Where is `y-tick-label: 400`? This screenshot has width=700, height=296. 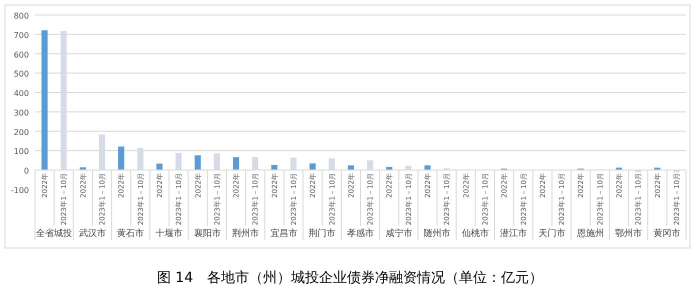 y-tick-label: 400 is located at coordinates (21, 93).